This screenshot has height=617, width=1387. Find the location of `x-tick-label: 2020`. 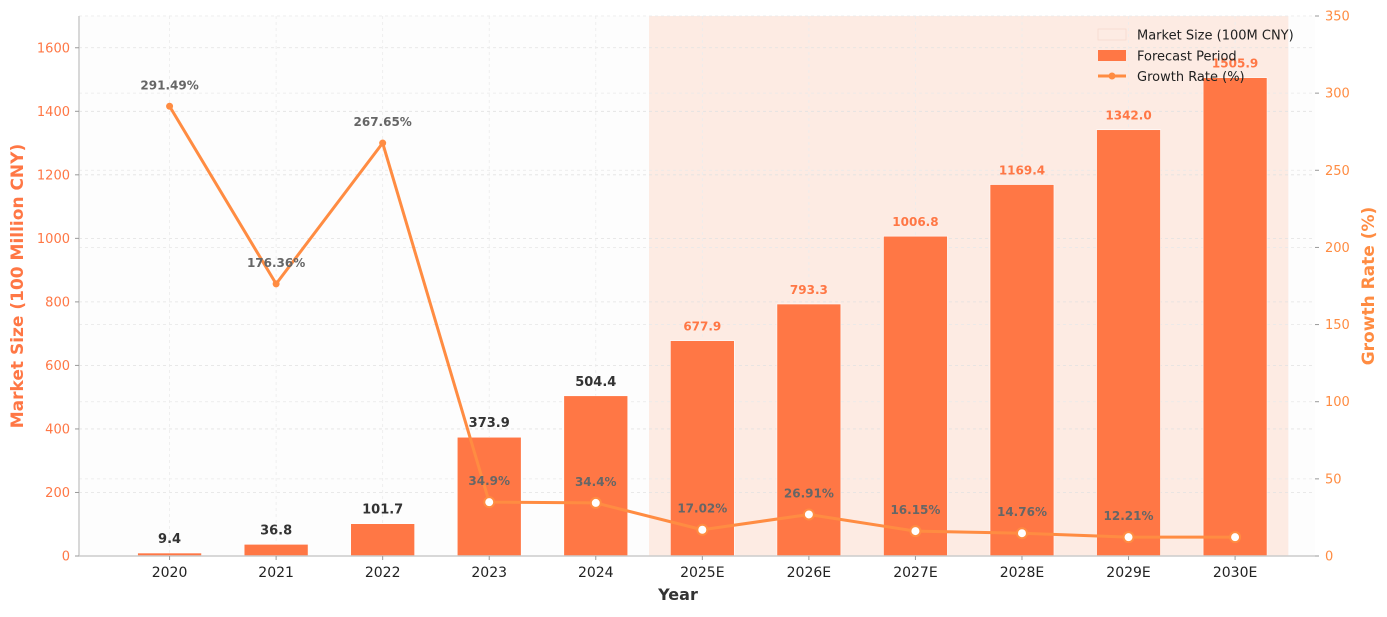

x-tick-label: 2020 is located at coordinates (170, 573).